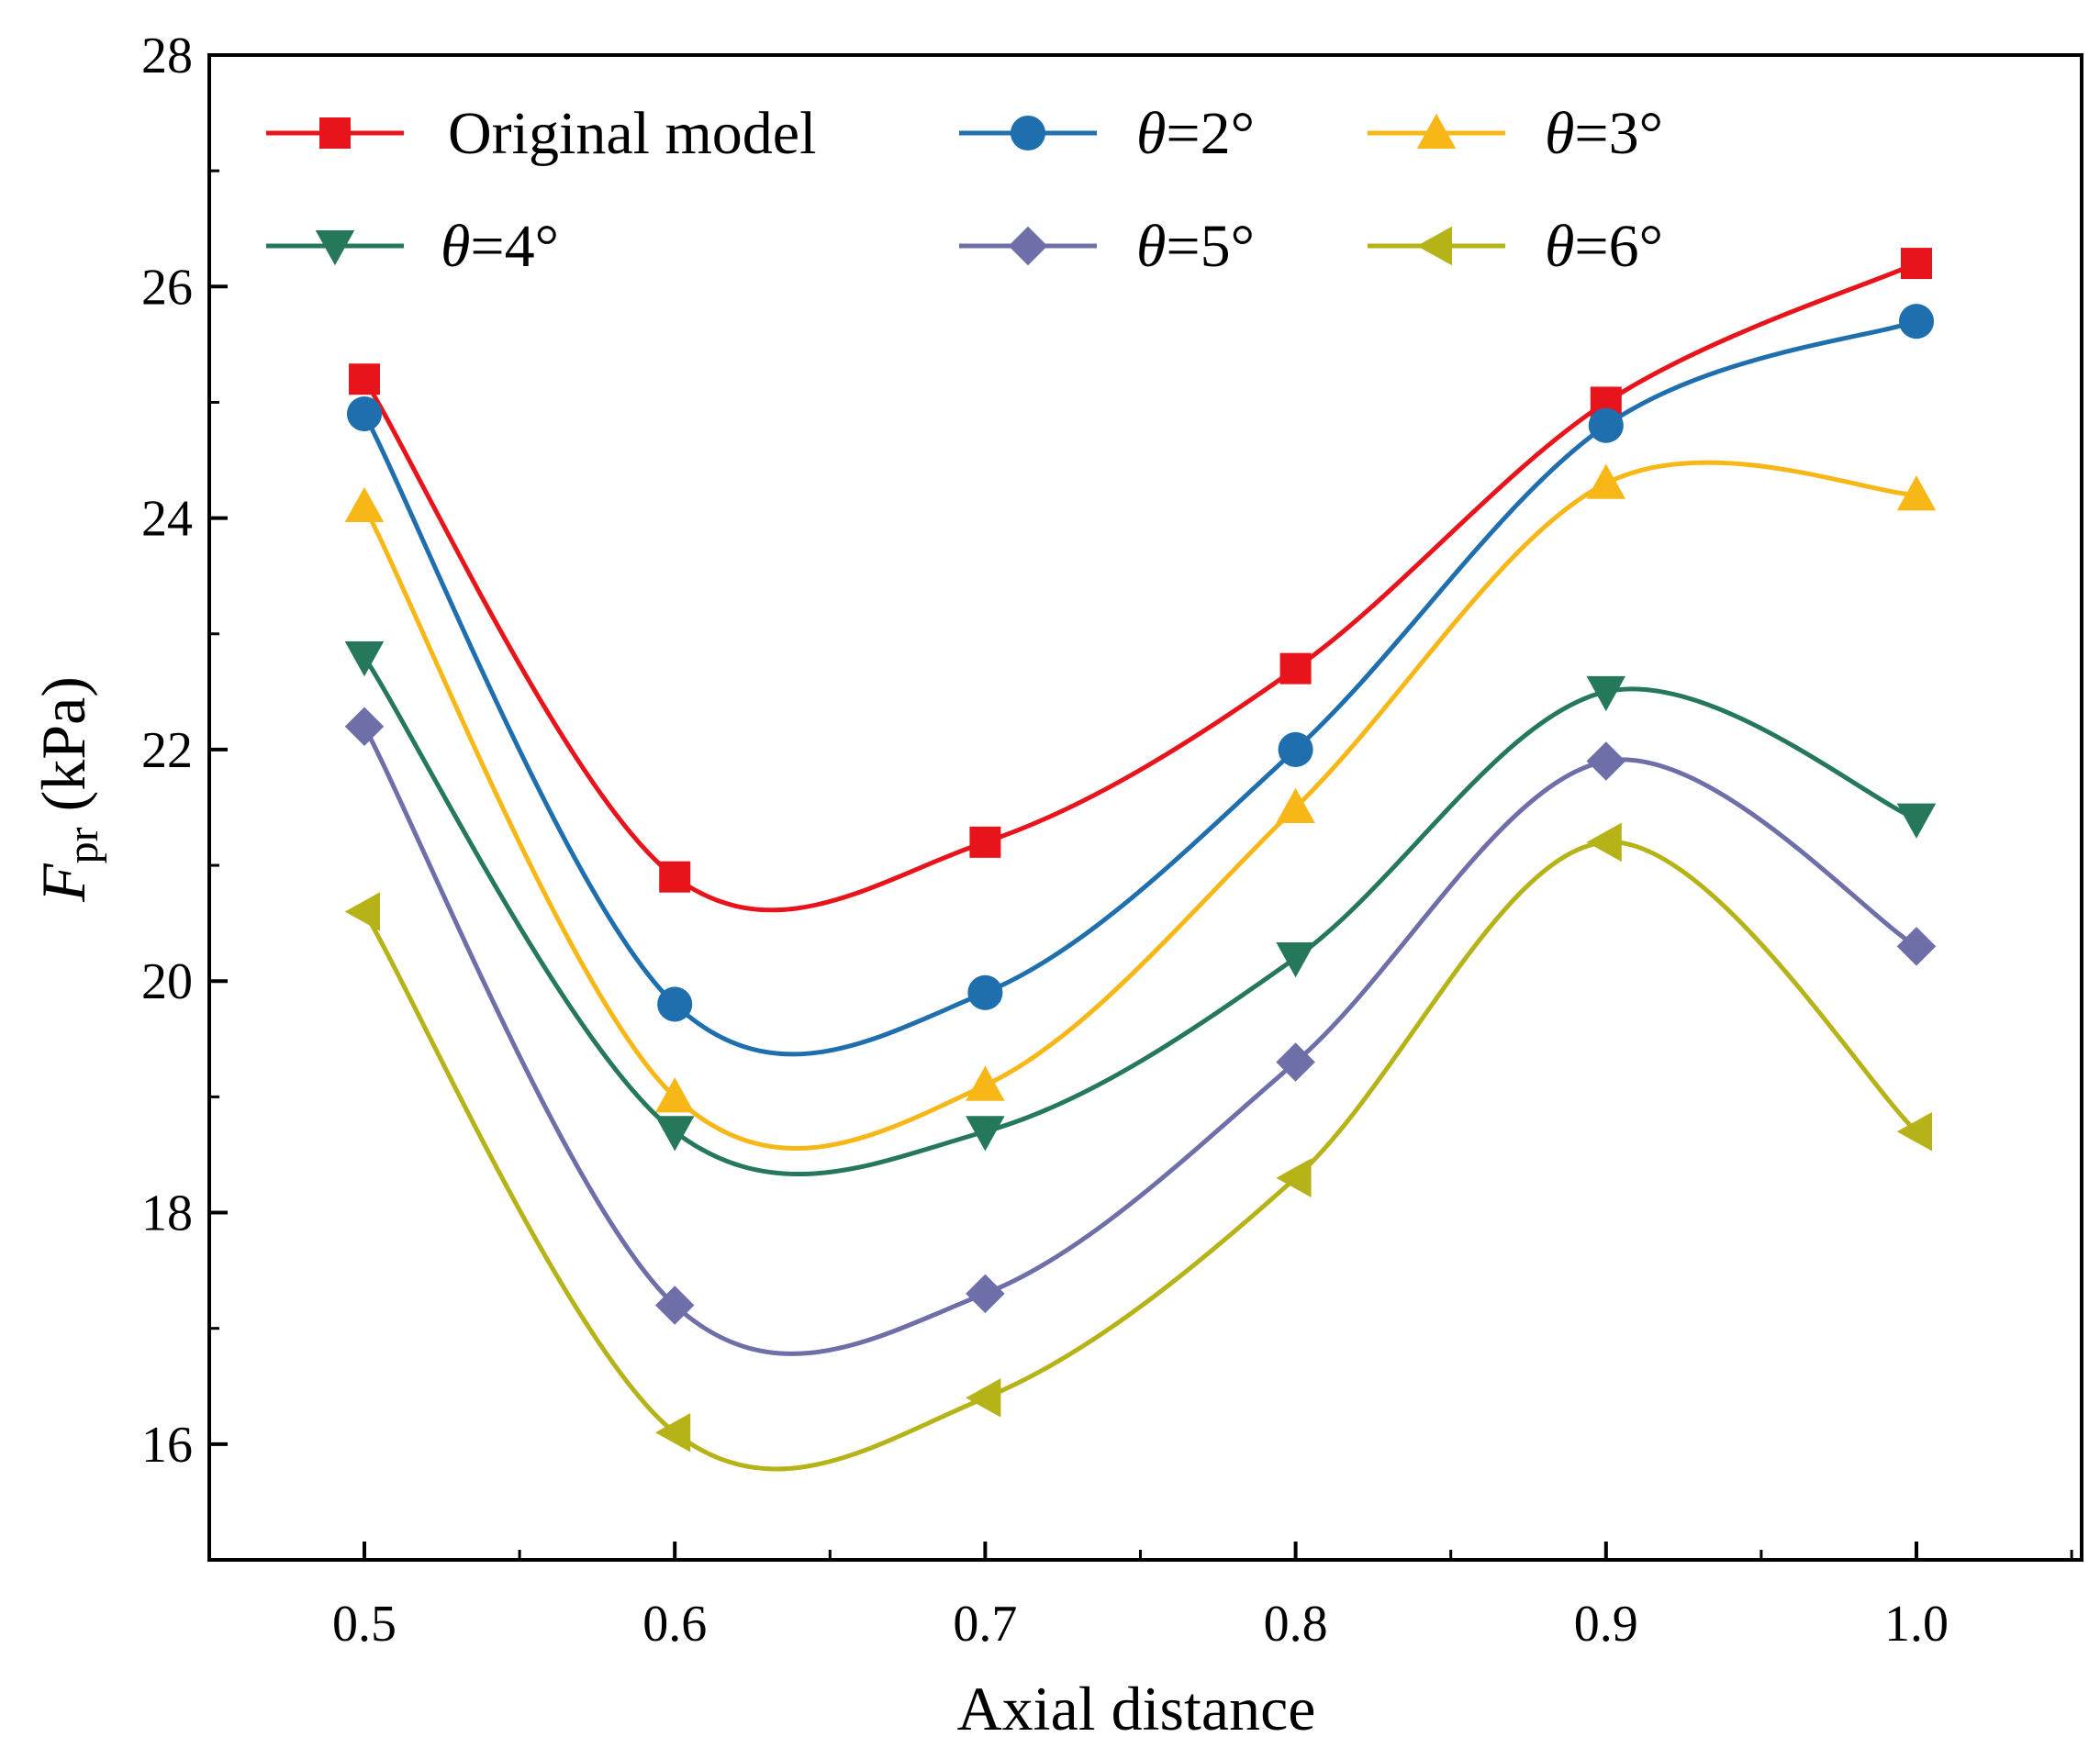  What do you see at coordinates (63, 751) in the screenshot?
I see `y-axis-title-unit: (kPa)` at bounding box center [63, 751].